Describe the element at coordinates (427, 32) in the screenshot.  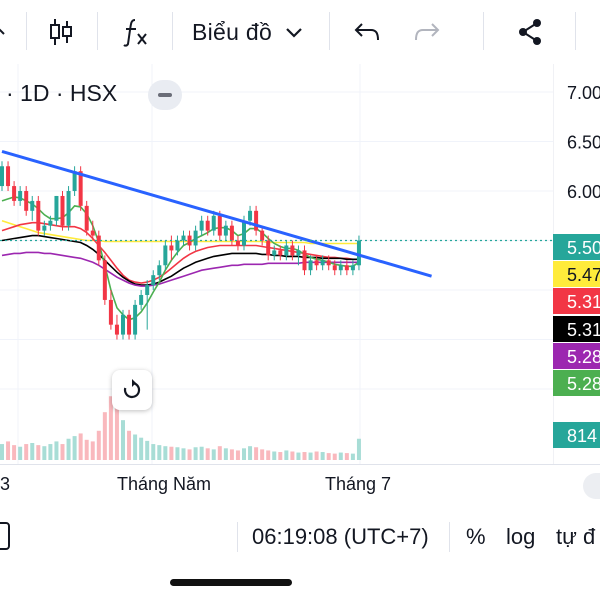
I see `redo-icon` at that location.